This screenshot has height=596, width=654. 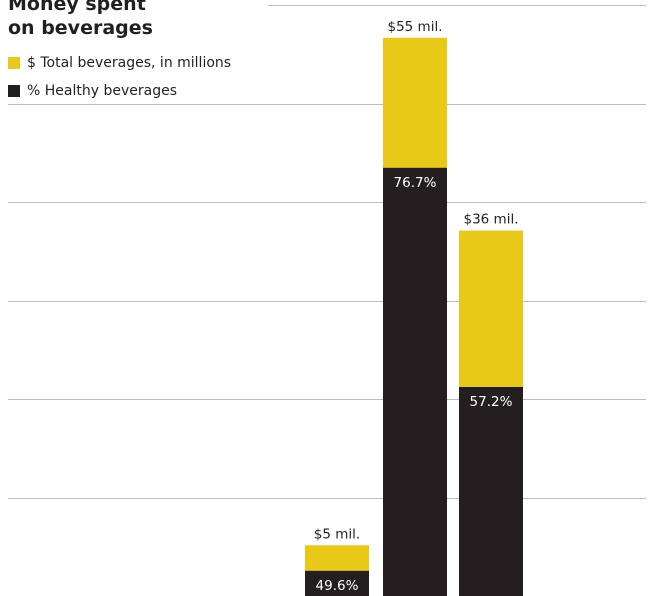 I want to click on bar-healthy-label: 76.7%, so click(x=415, y=183).